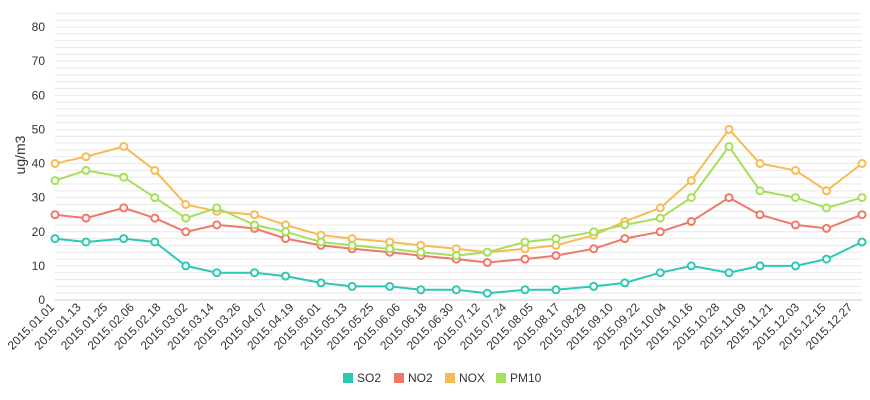 Image resolution: width=870 pixels, height=400 pixels. I want to click on legend-swatch, so click(450, 378).